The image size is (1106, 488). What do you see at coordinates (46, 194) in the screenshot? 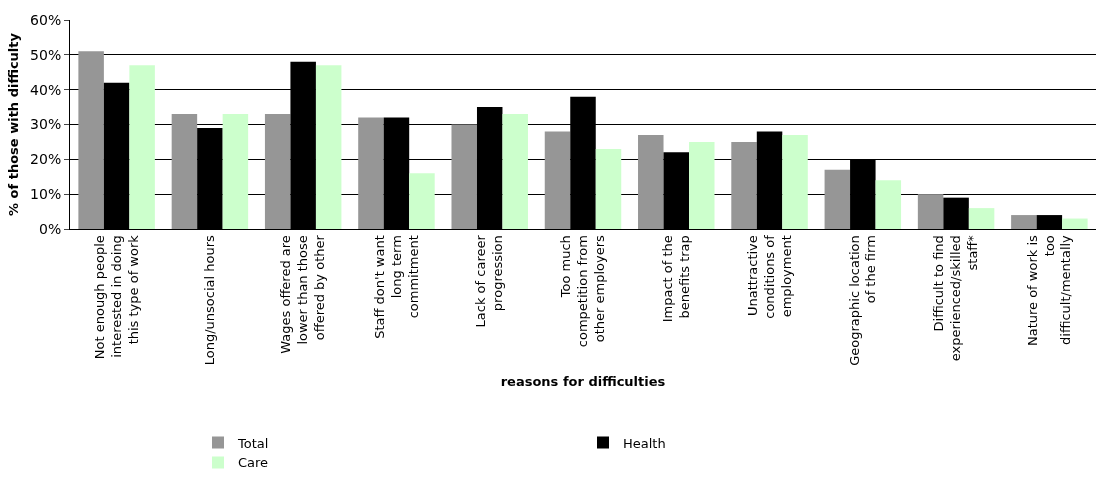
I see `y-tick-label: 10%` at bounding box center [46, 194].